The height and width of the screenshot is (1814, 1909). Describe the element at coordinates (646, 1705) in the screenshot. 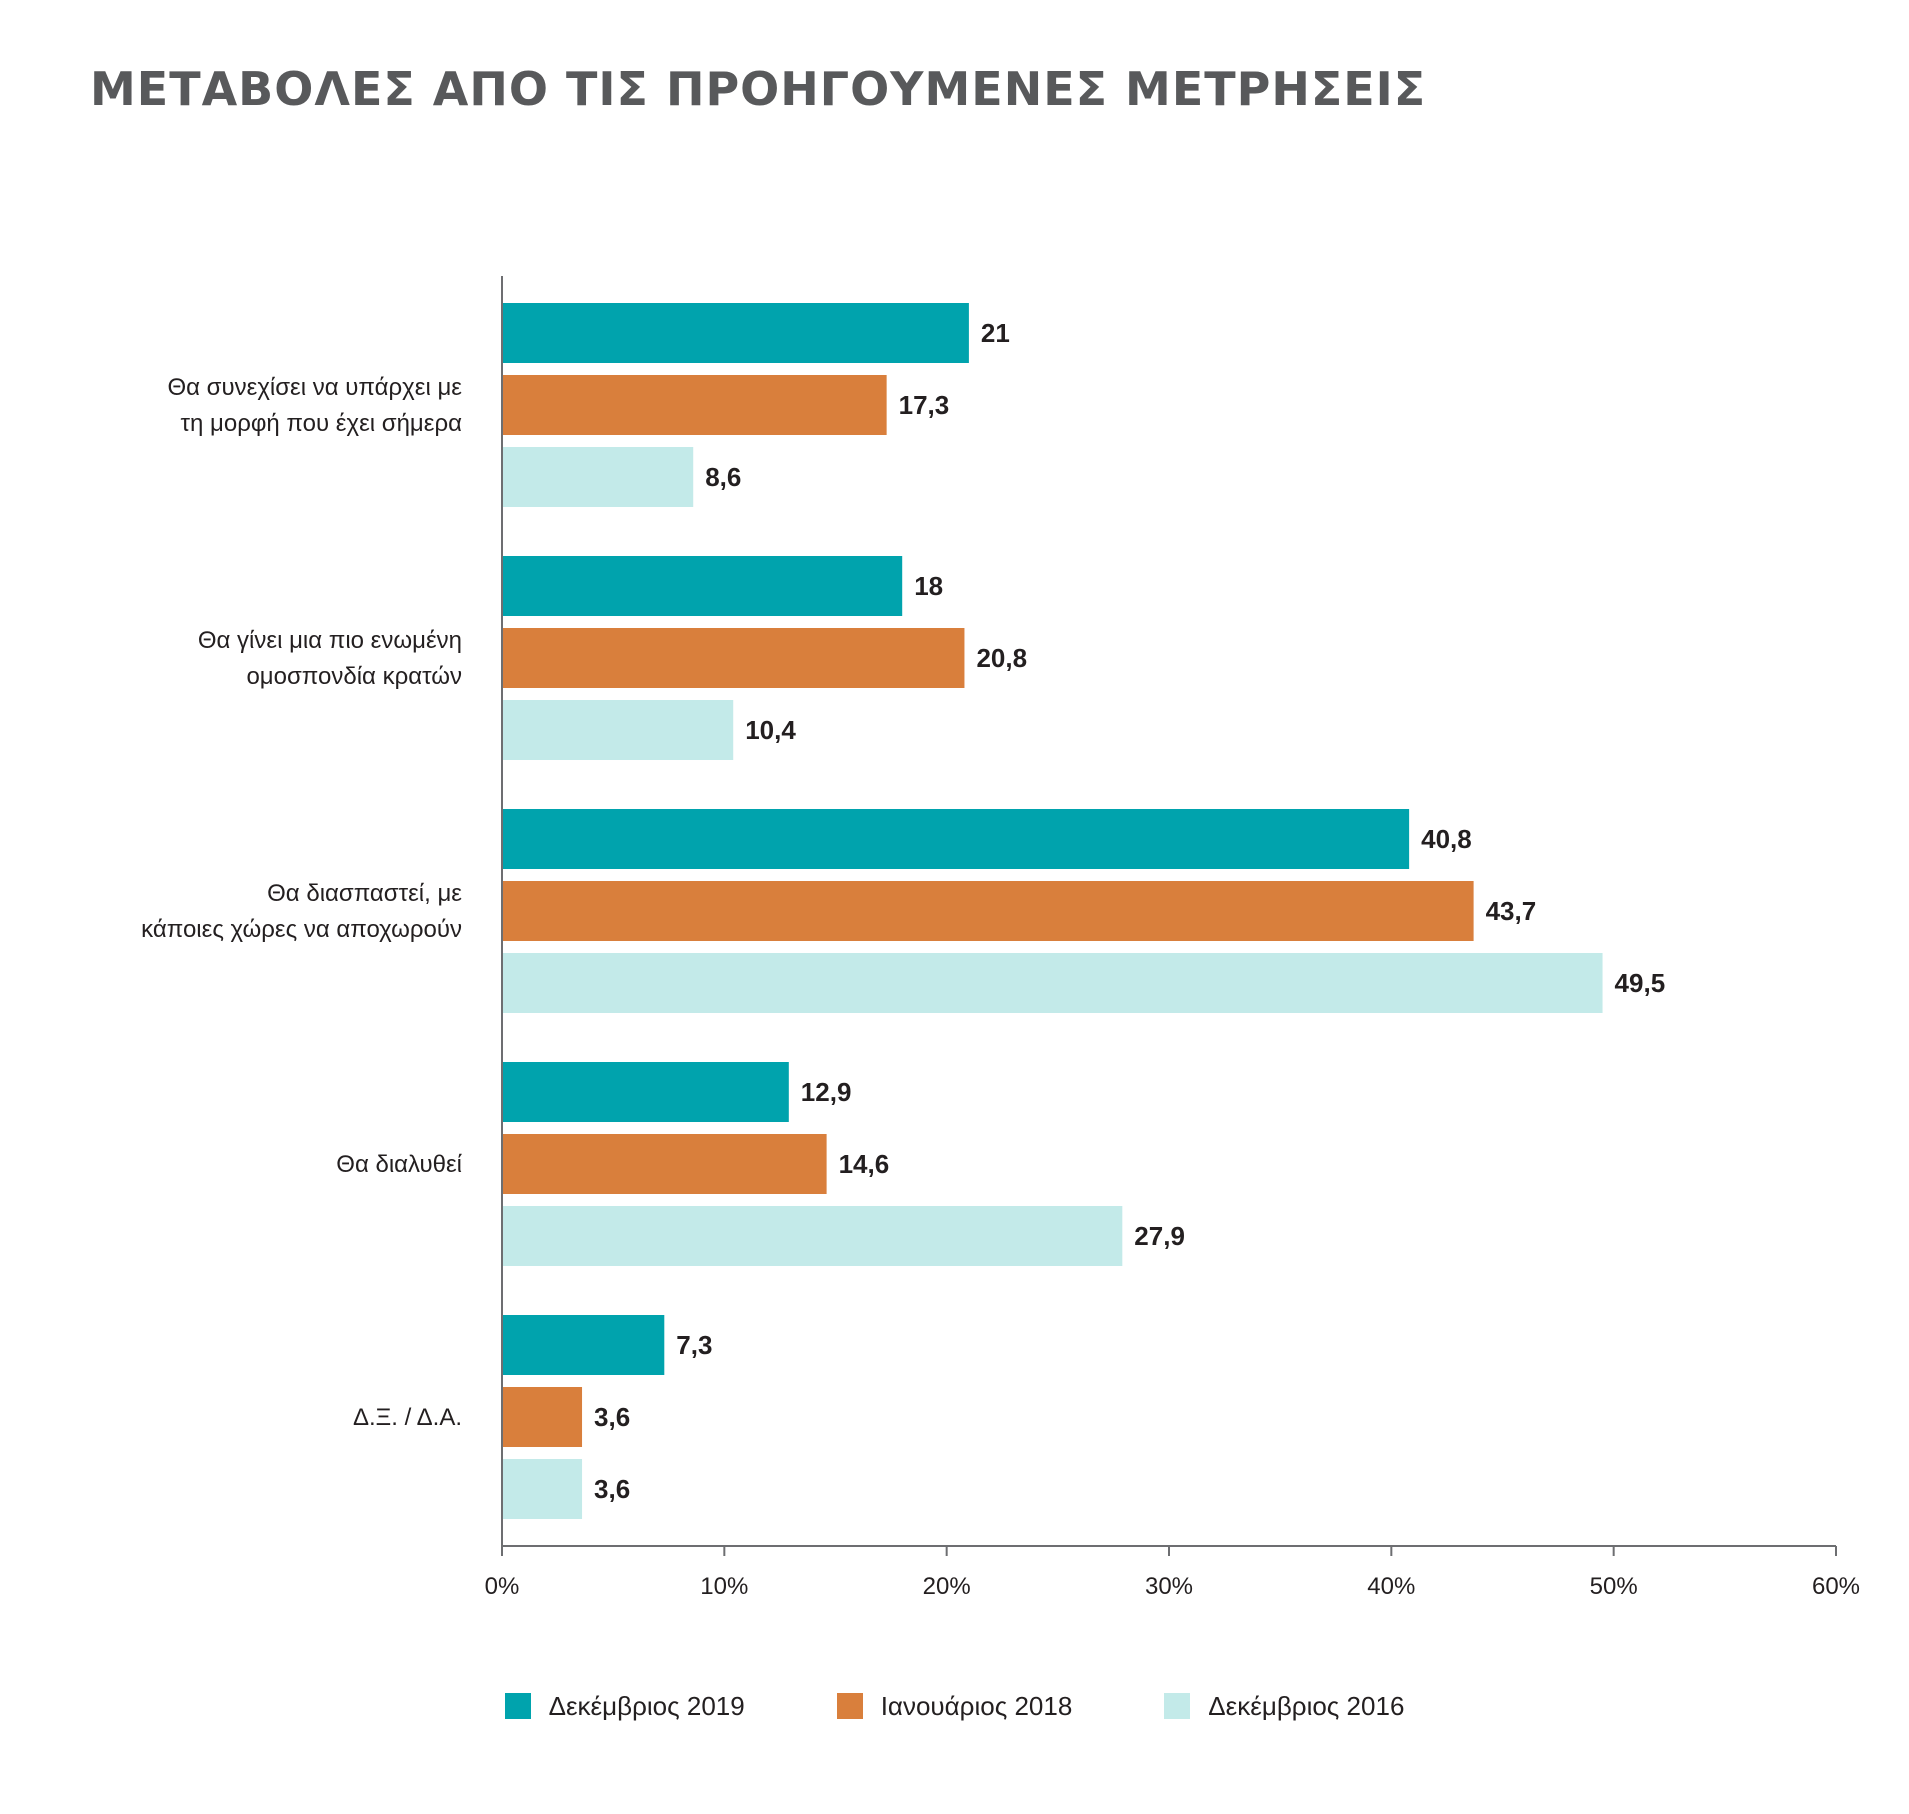

I see `legend-label-dec-2019: Δεκέμβριος 2019` at that location.